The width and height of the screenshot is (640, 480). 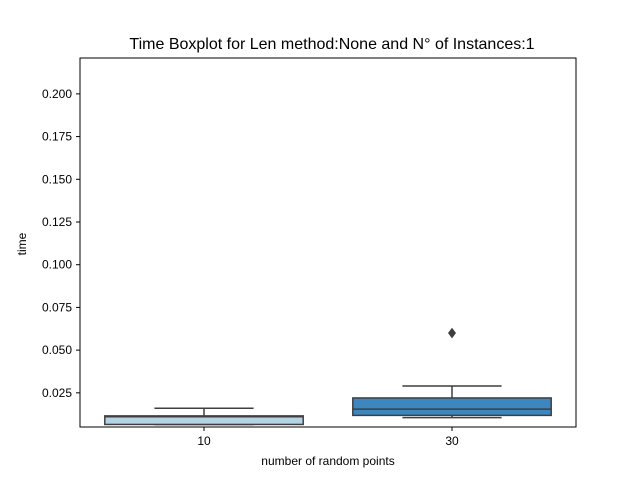 I want to click on x-tick-label: 10, so click(x=204, y=441).